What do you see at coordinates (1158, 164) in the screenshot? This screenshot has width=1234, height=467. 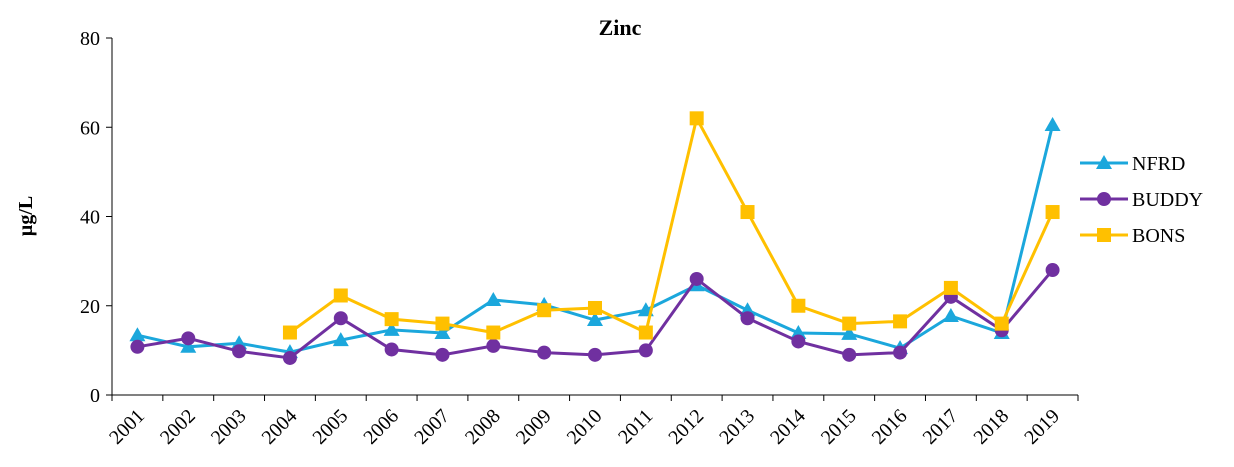 I see `legend-label: NFRD` at bounding box center [1158, 164].